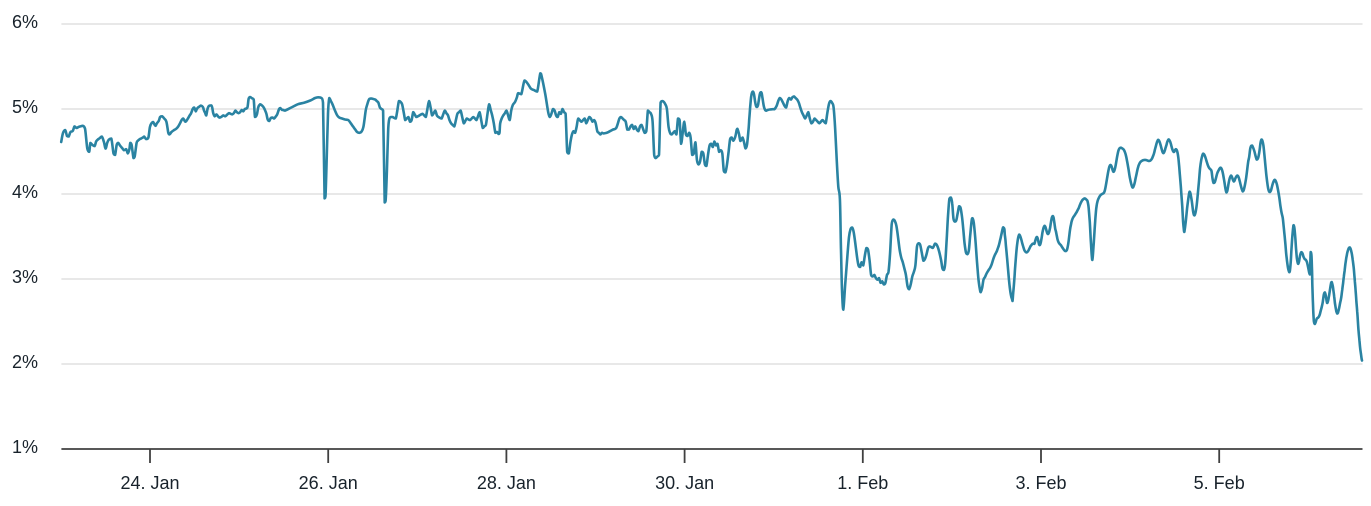  Describe the element at coordinates (328, 483) in the screenshot. I see `svg-text: 26. Jan` at that location.